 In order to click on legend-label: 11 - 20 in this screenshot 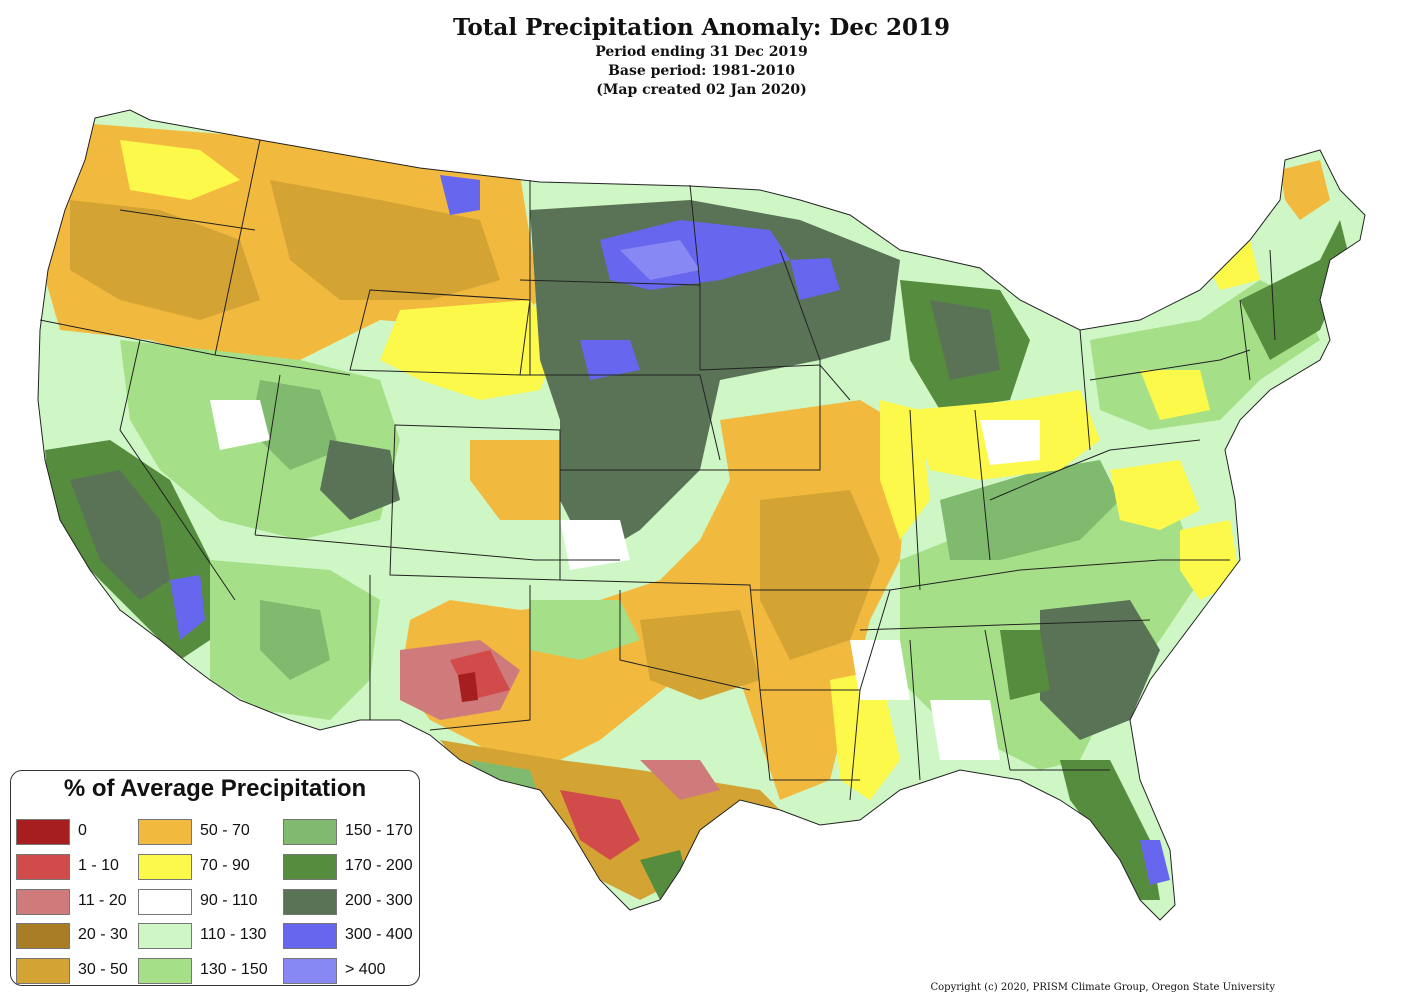, I will do `click(102, 900)`.